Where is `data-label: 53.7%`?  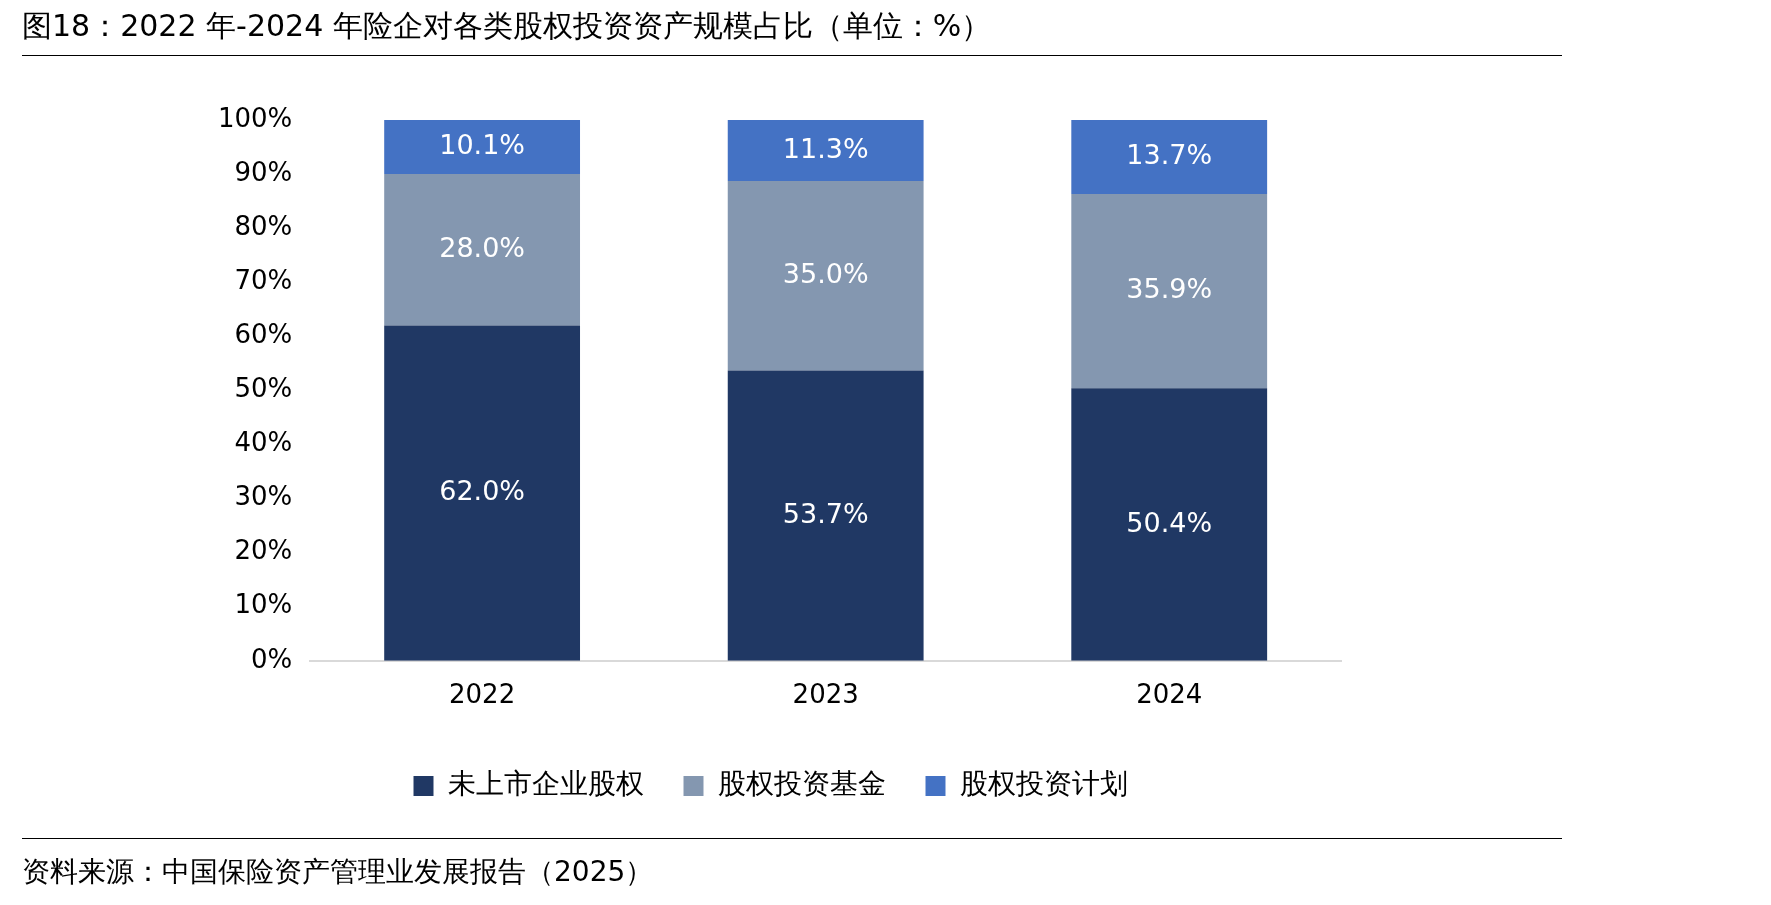 data-label: 53.7% is located at coordinates (825, 513).